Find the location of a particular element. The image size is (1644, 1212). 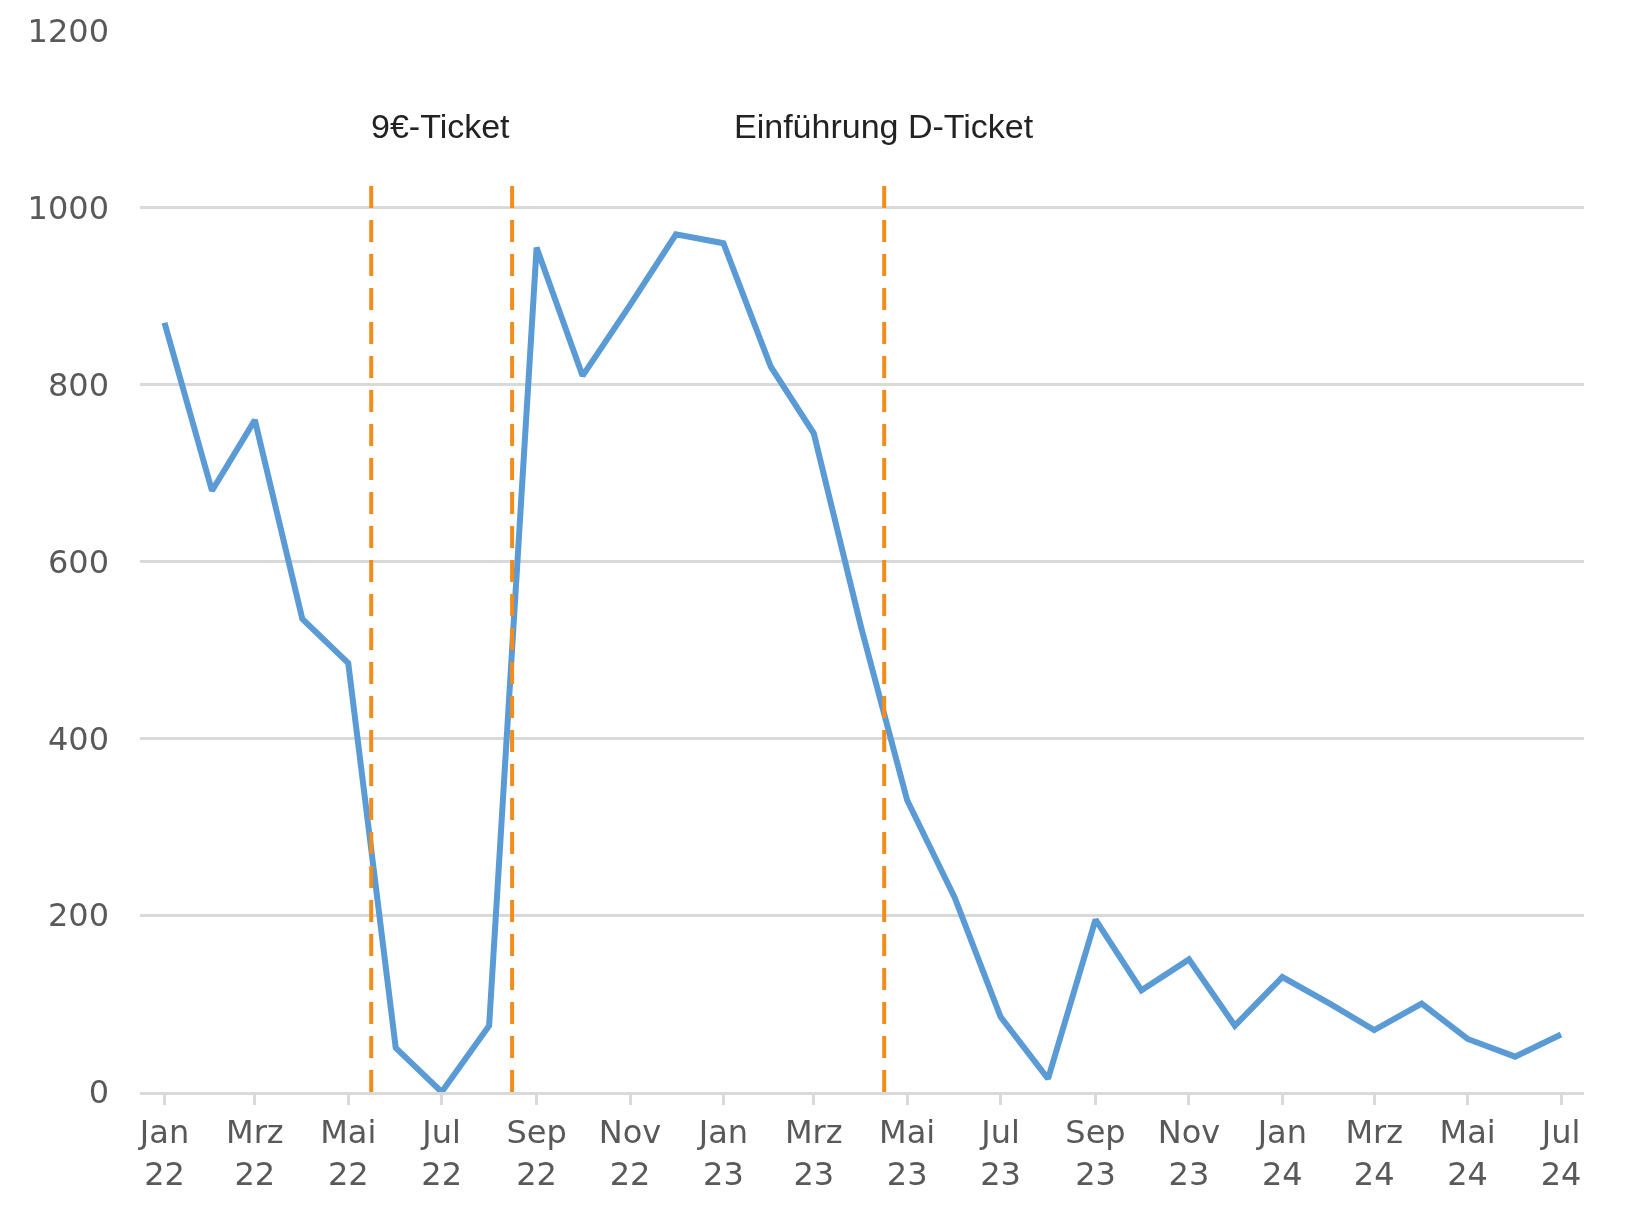

x-tick-label: Jan 23 is located at coordinates (722, 1153).